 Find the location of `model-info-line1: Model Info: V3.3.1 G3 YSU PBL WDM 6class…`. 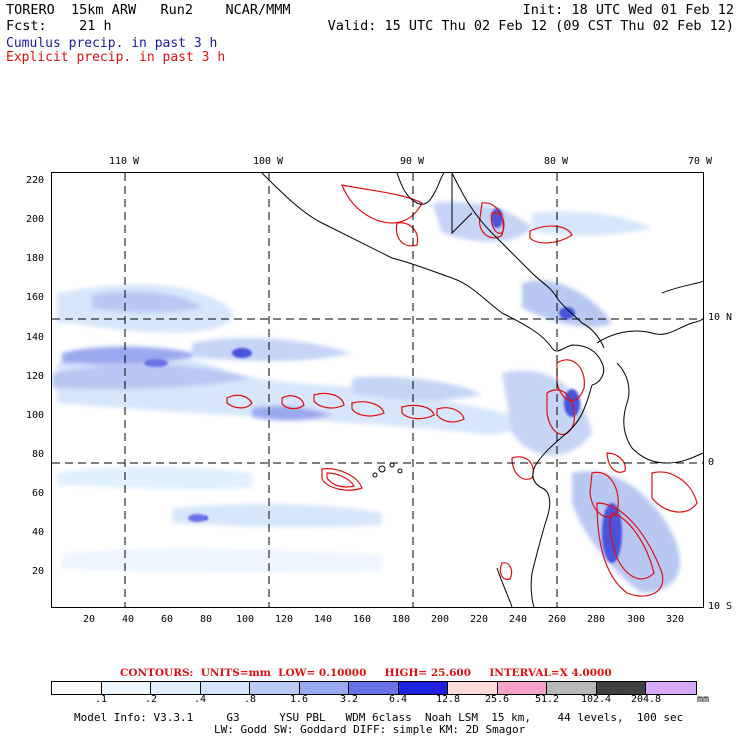

model-info-line1: Model Info: V3.3.1 G3 YSU PBL WDM 6class… is located at coordinates (379, 717).